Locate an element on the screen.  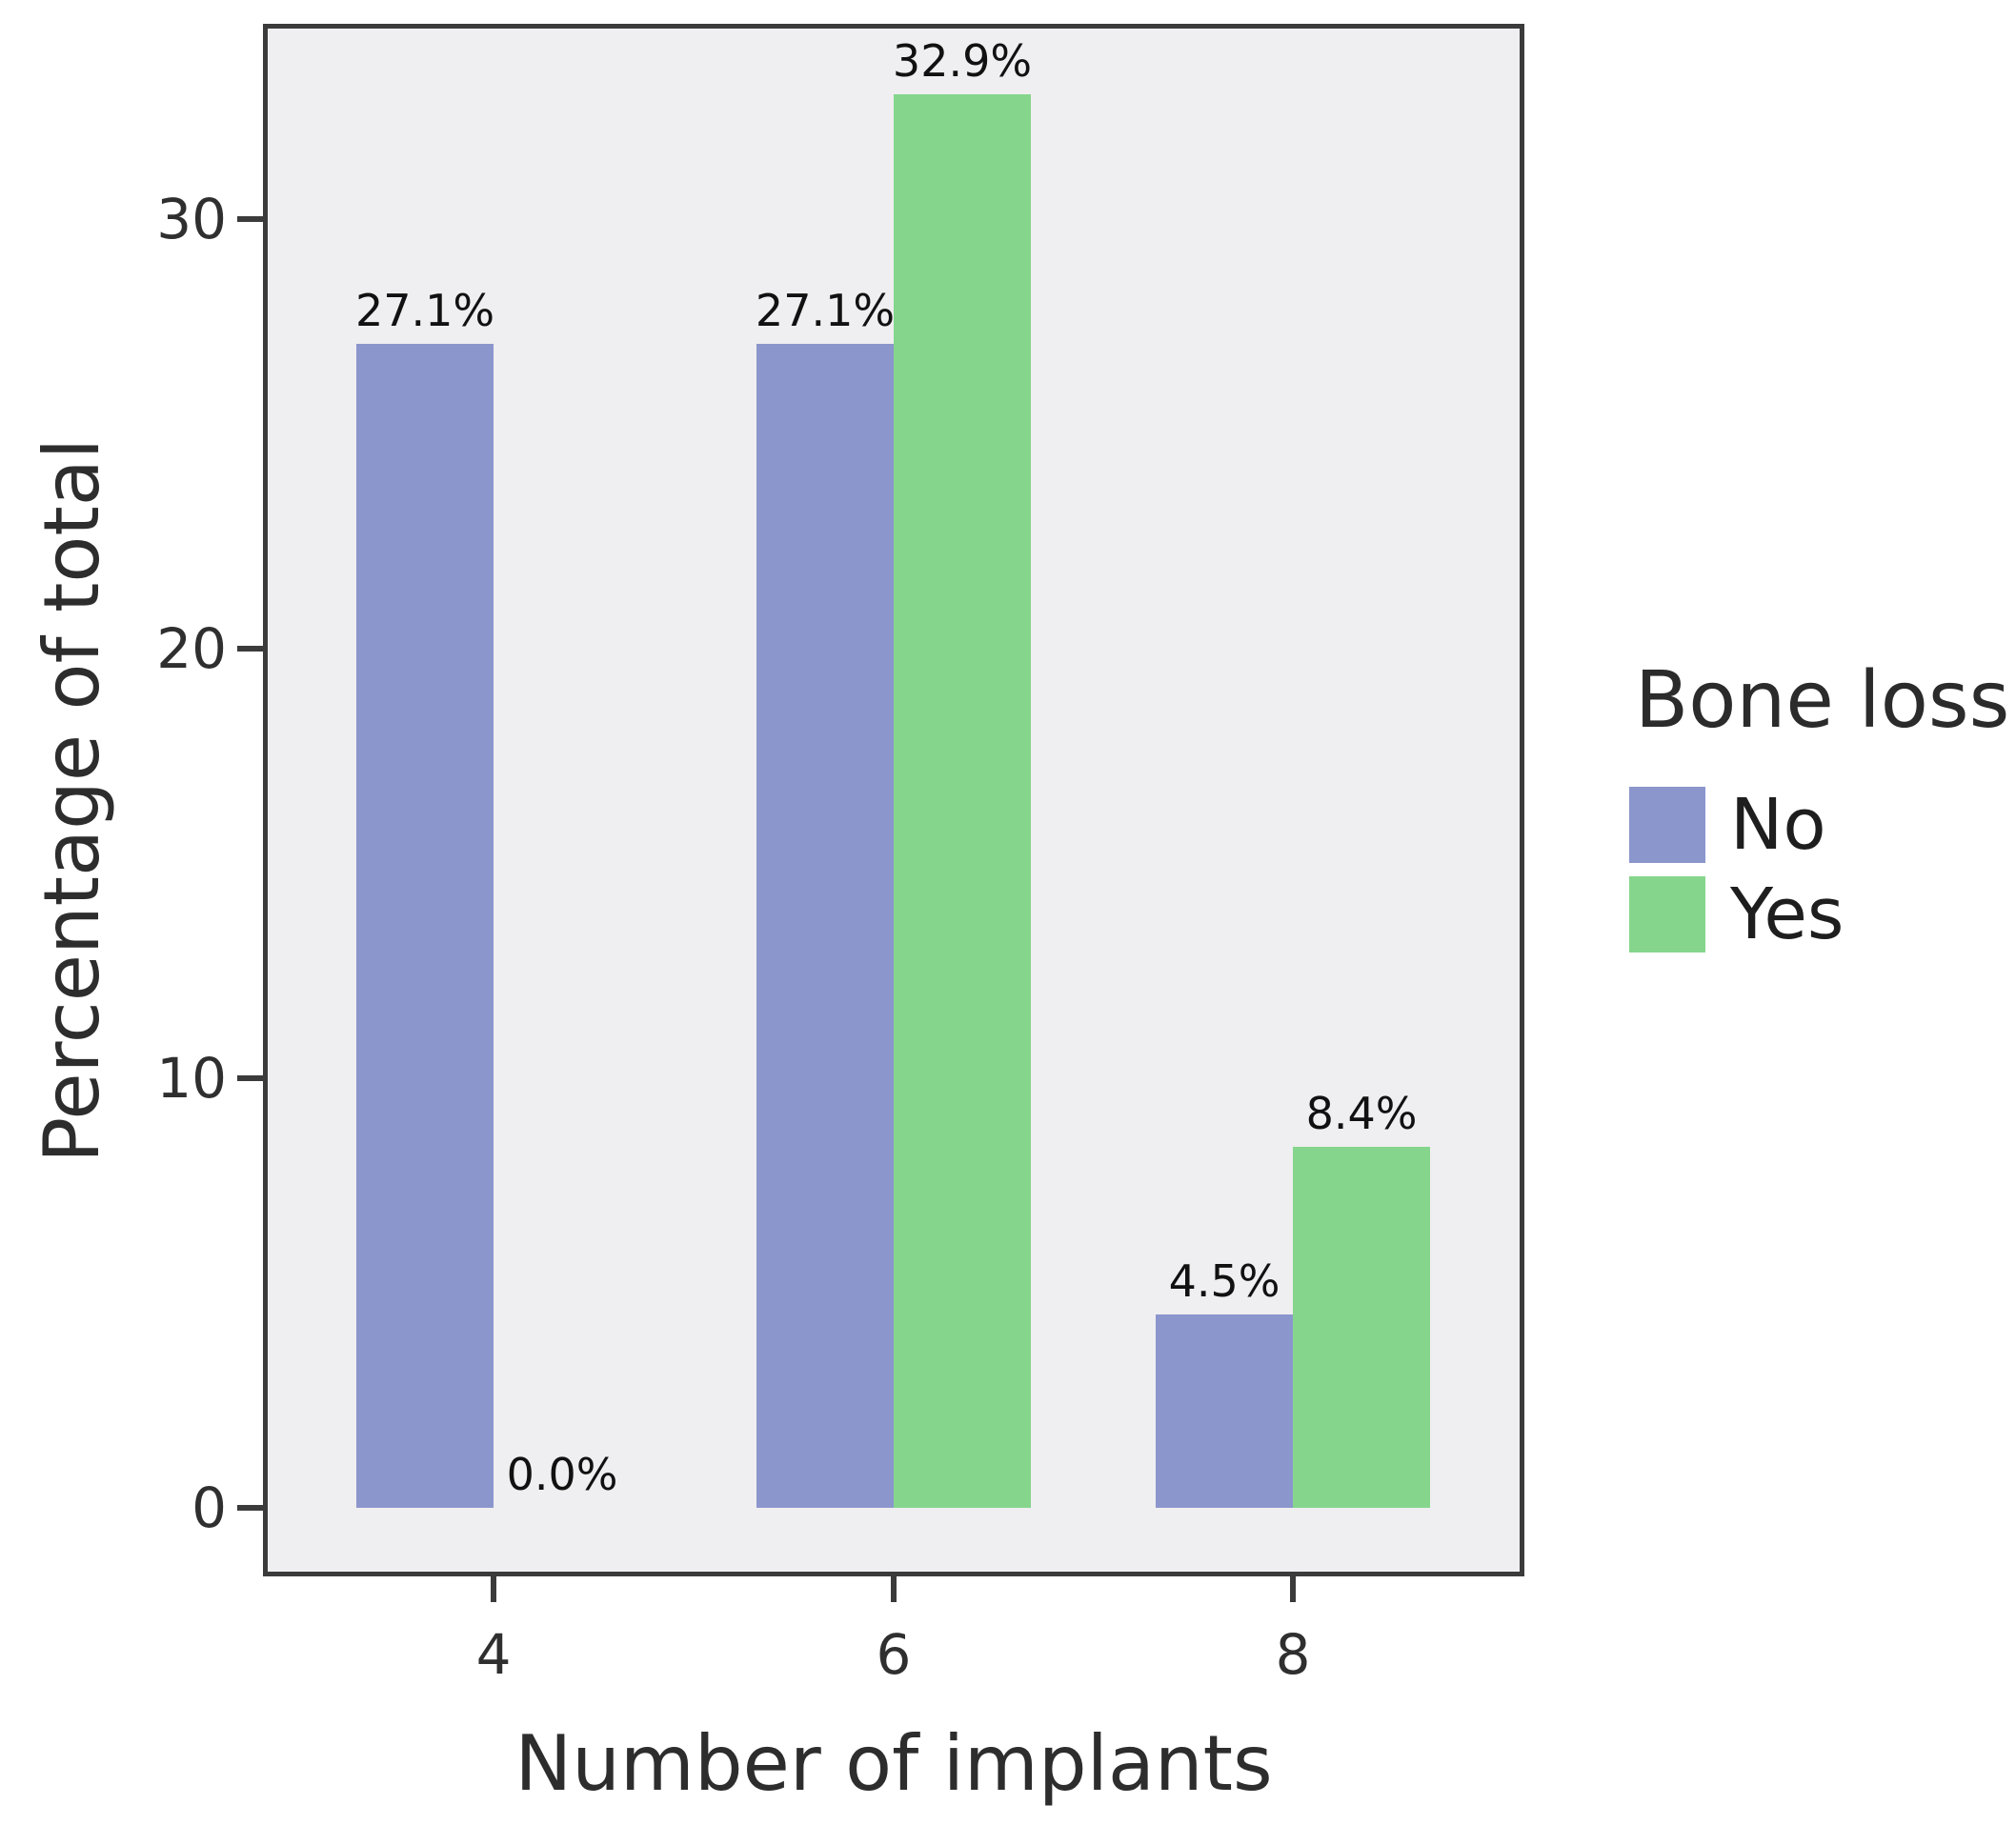
y-tick-label-0: 0 is located at coordinates (209, 1507).